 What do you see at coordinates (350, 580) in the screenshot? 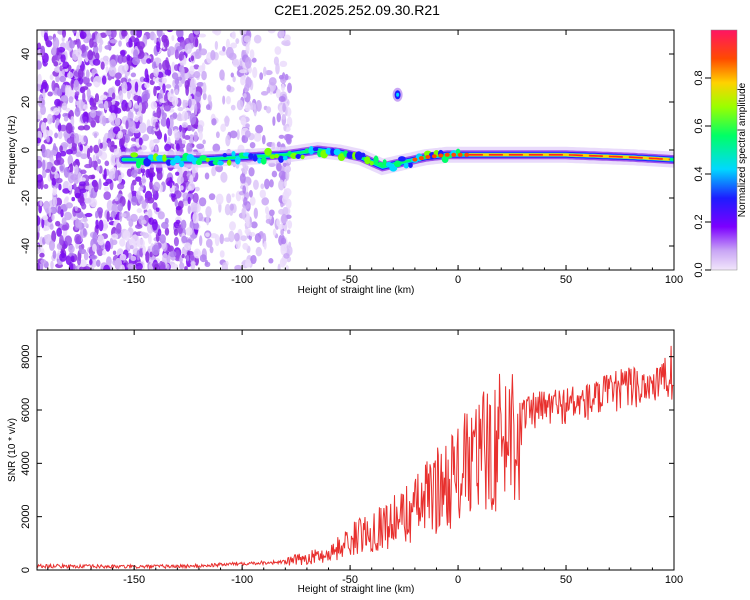
I see `x-tick-label: -50` at bounding box center [350, 580].